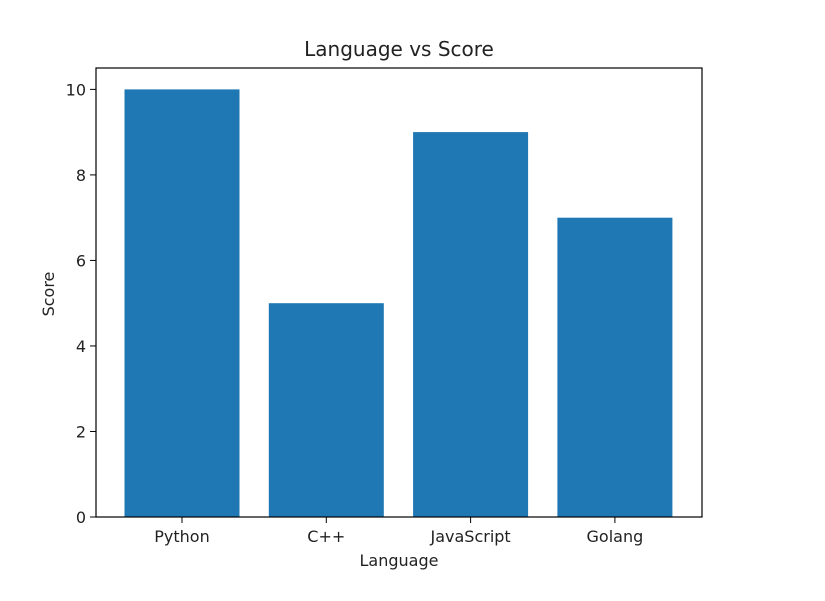 Image resolution: width=825 pixels, height=601 pixels. Describe the element at coordinates (615, 367) in the screenshot. I see `bar-golang` at that location.